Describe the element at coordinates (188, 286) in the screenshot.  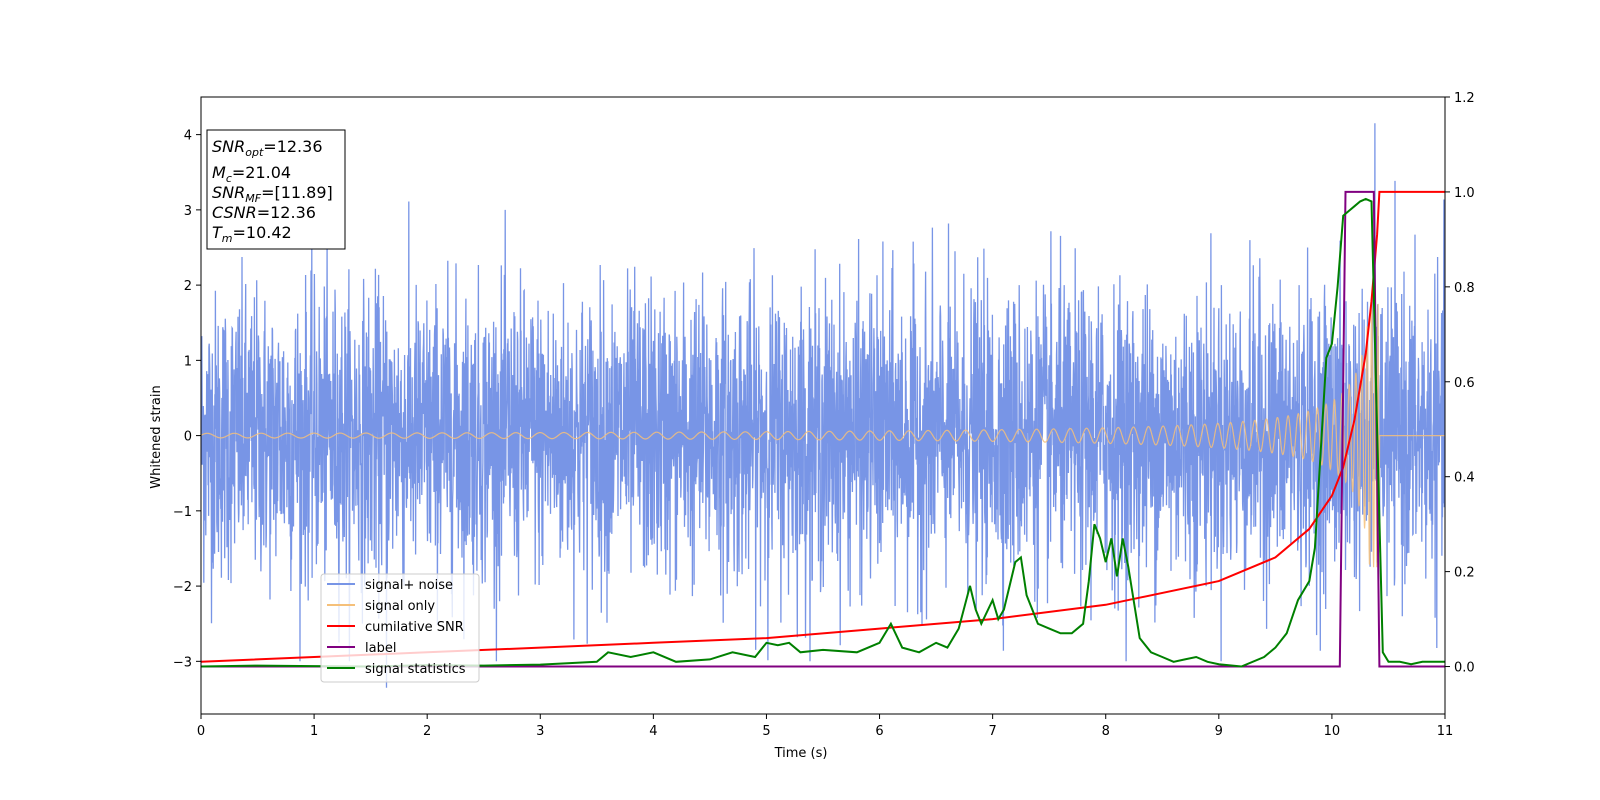
I see `y-left-tick-label: 2` at that location.